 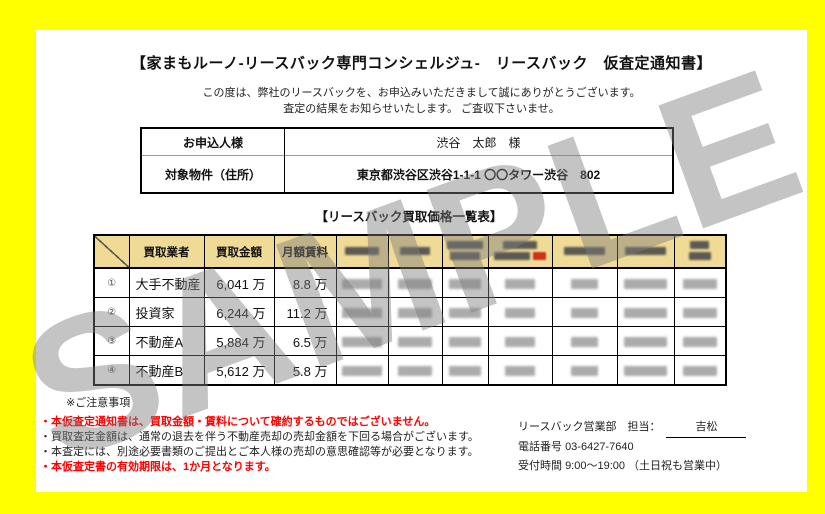 What do you see at coordinates (540, 447) in the screenshot?
I see `contact-phone-label: 電話番号` at bounding box center [540, 447].